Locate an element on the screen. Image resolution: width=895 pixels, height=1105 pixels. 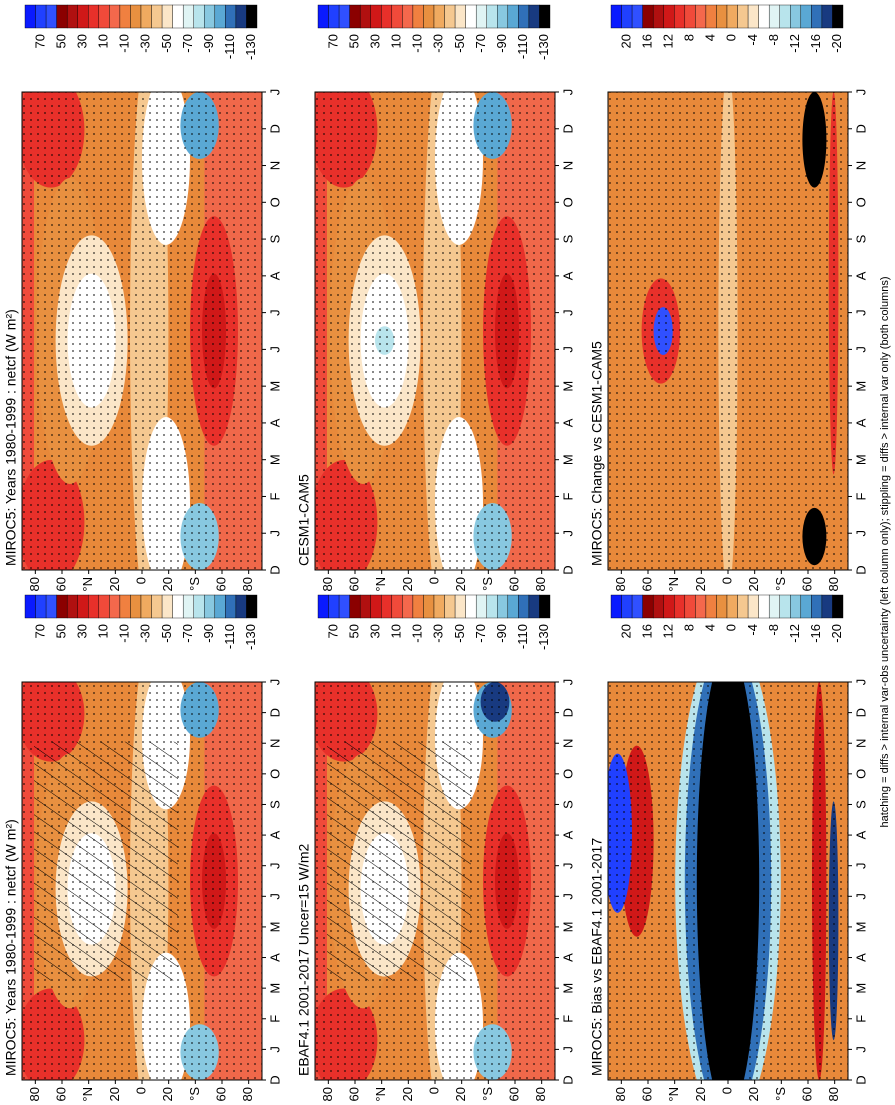
colorbar-label: -50 is located at coordinates (166, 43).